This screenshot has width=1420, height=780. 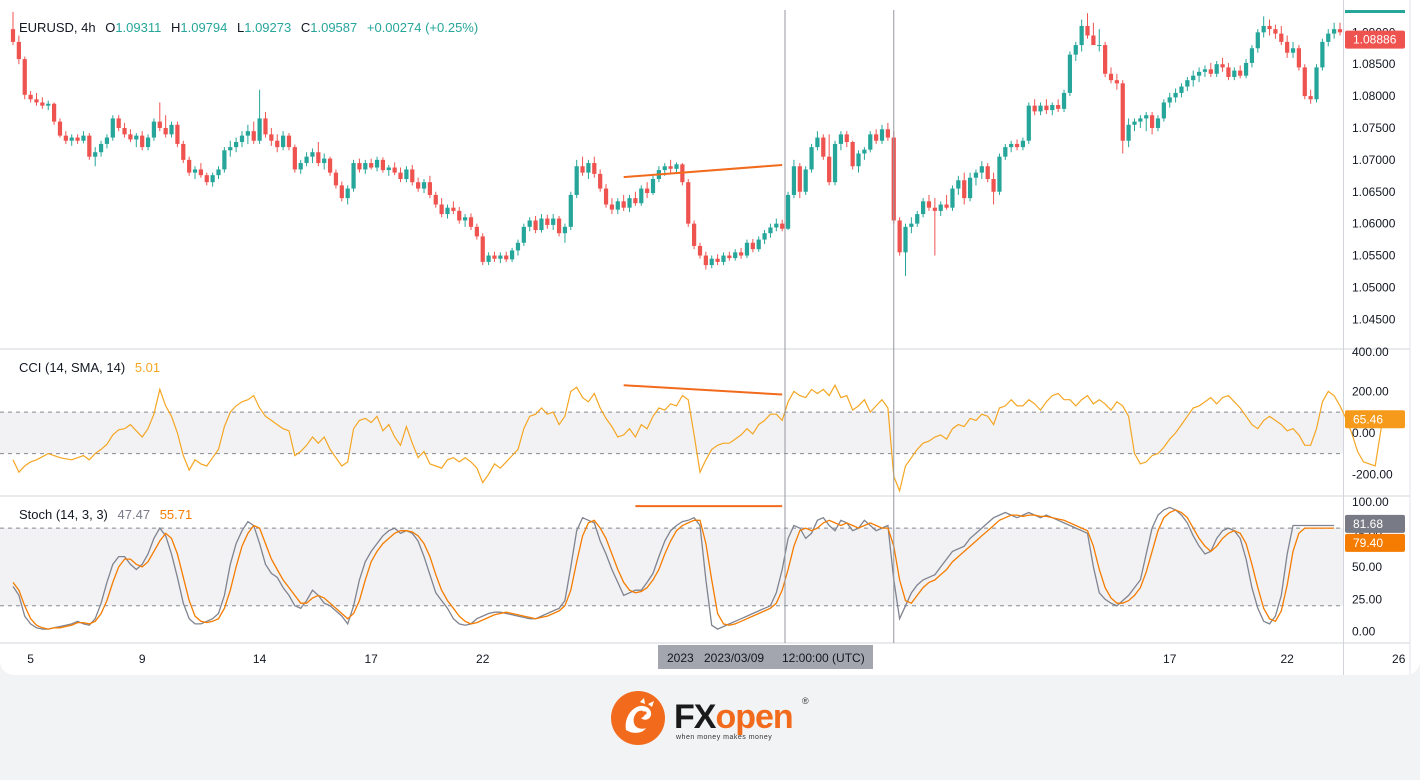 What do you see at coordinates (72, 367) in the screenshot?
I see `cci-name: CCI (14, SMA, 14)` at bounding box center [72, 367].